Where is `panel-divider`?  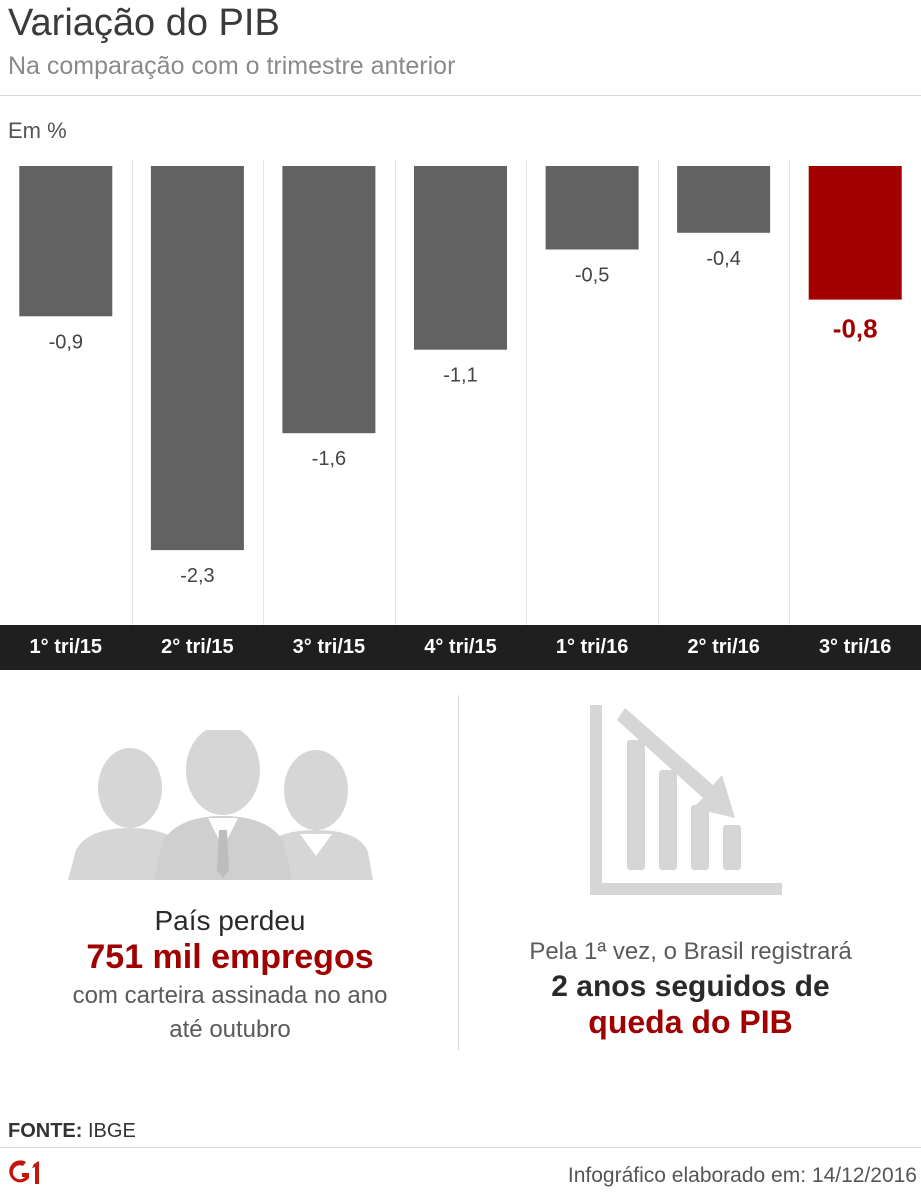 panel-divider is located at coordinates (458, 872).